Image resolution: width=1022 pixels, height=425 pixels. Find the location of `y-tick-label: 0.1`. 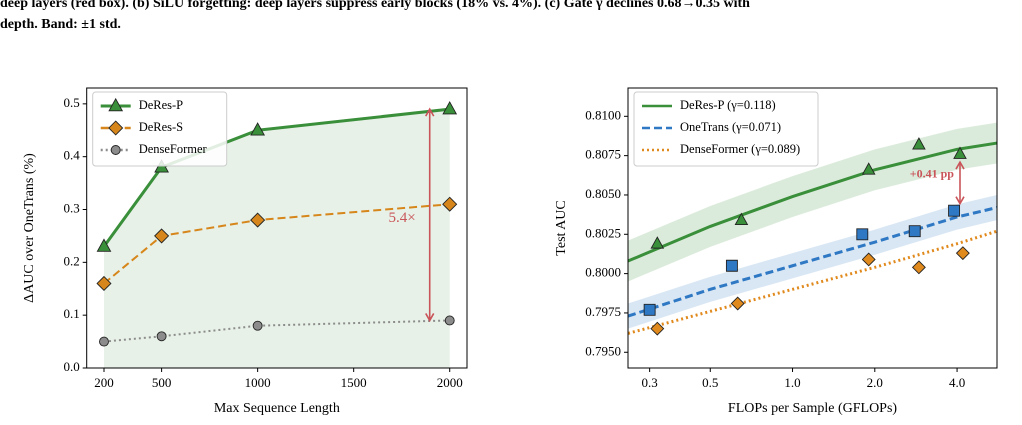

y-tick-label: 0.1 is located at coordinates (71, 313).